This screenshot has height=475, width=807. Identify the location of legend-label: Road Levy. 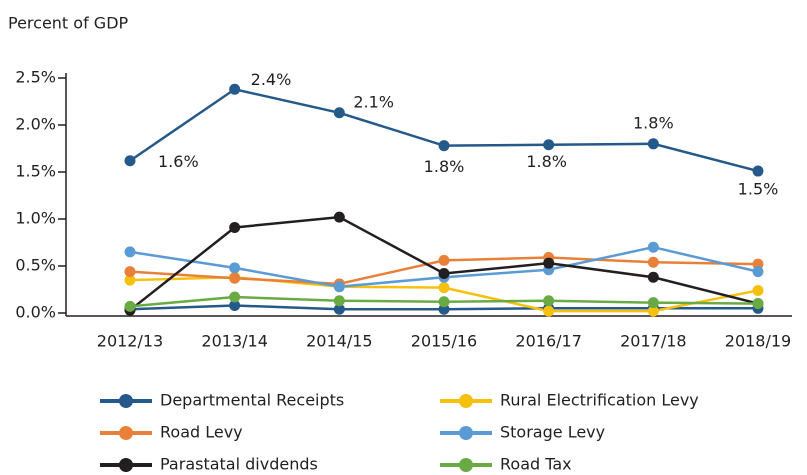
(201, 432).